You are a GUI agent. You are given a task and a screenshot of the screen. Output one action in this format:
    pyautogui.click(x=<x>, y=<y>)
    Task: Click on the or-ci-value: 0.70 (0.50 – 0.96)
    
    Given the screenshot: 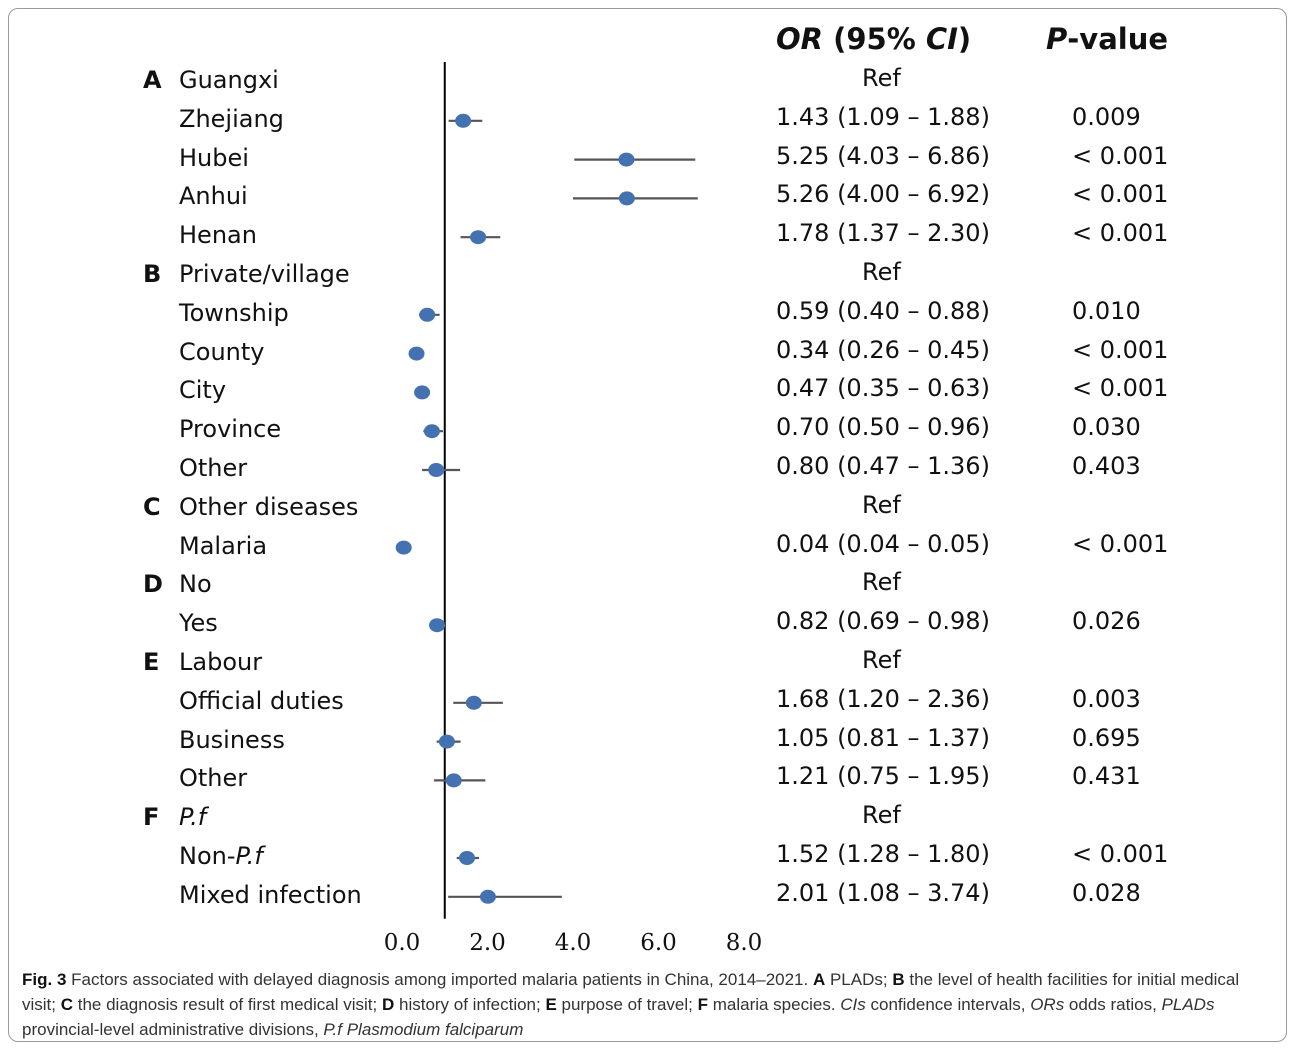 What is the action you would take?
    pyautogui.click(x=883, y=427)
    